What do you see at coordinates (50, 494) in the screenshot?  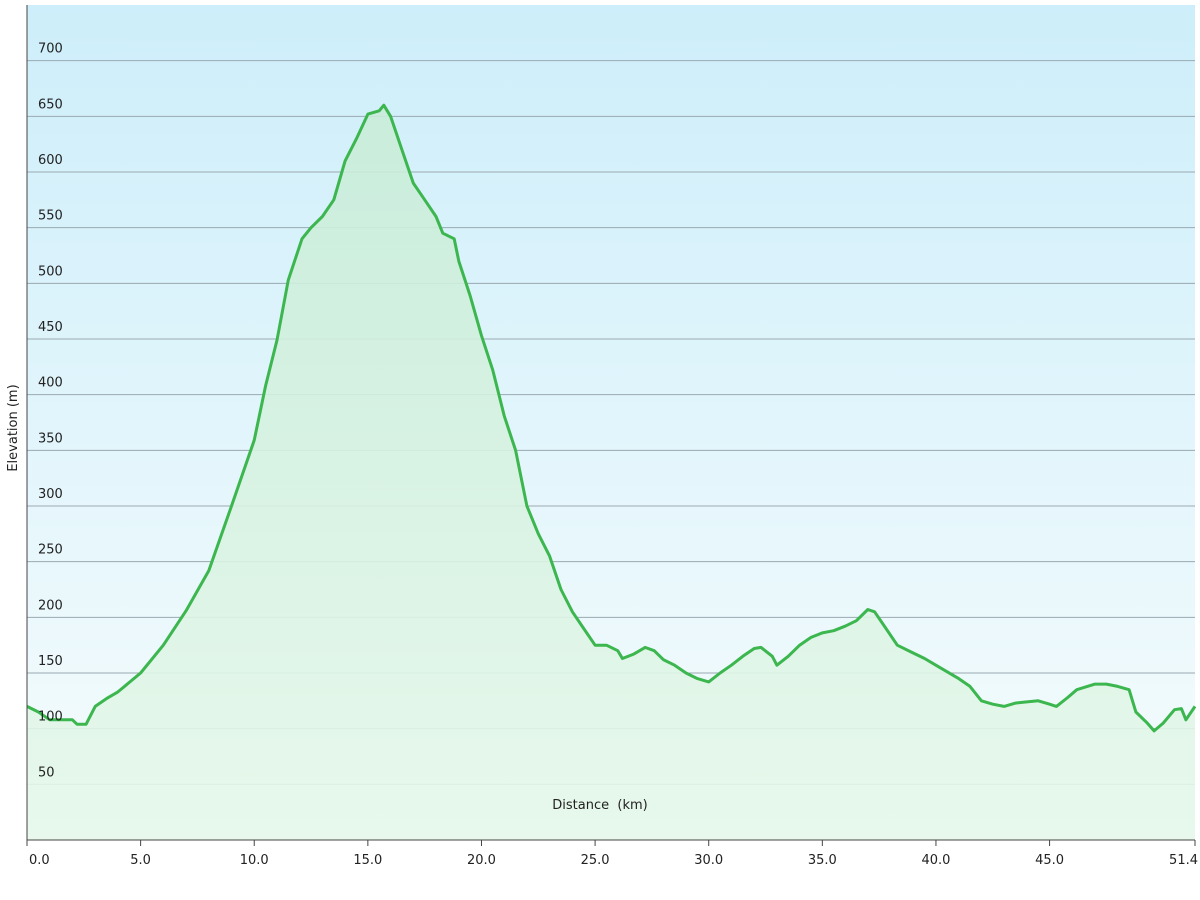 I see `y-tick-label: 300` at bounding box center [50, 494].